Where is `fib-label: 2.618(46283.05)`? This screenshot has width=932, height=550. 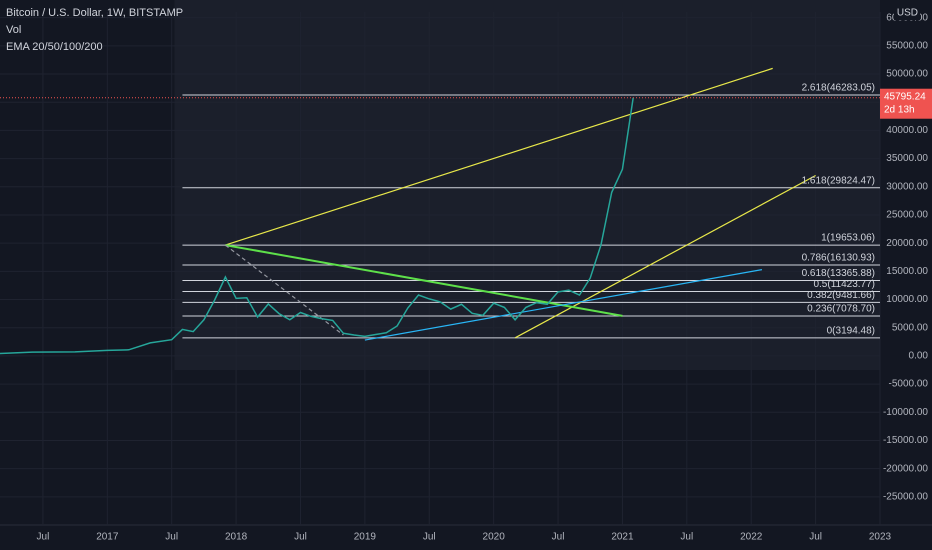 fib-label: 2.618(46283.05) is located at coordinates (838, 88).